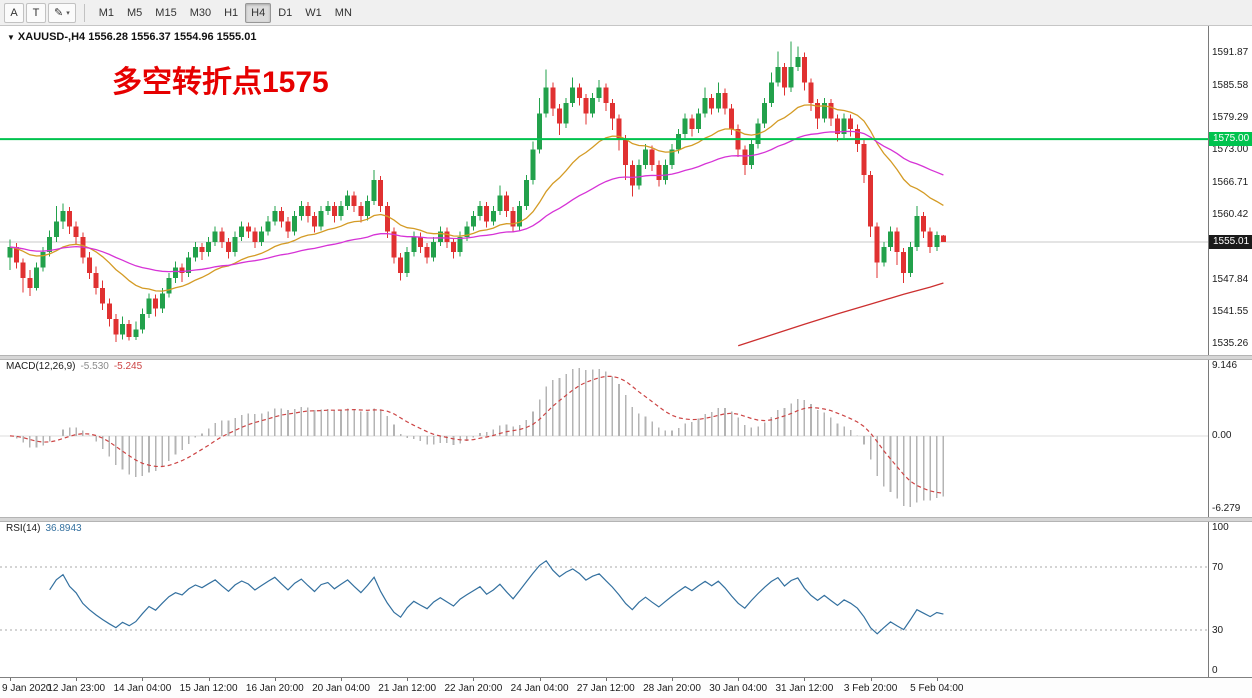  I want to click on timeframe-m30-button: M30, so click(200, 12).